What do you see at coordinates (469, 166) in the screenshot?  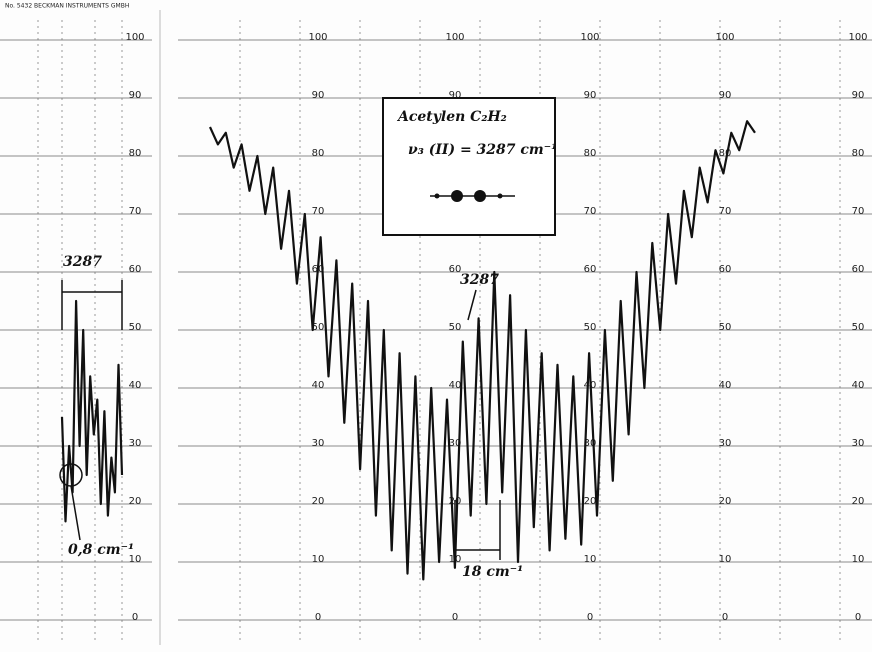 I see `annotation-box` at bounding box center [469, 166].